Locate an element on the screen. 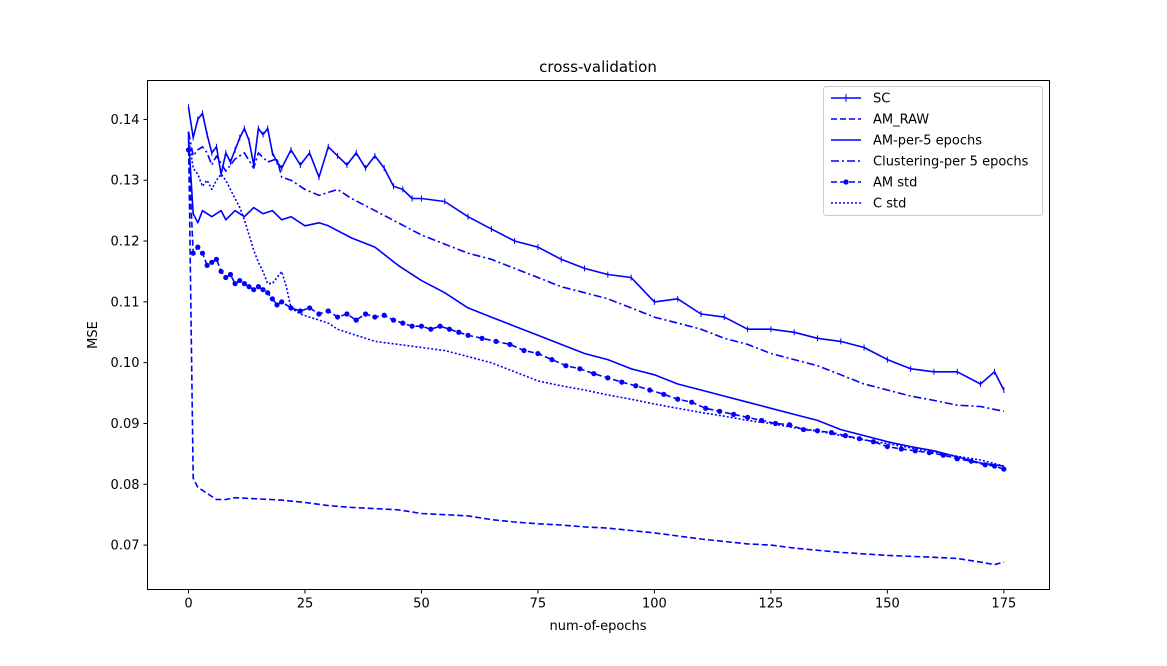 The image size is (1167, 666). legend-label: AM_RAW is located at coordinates (901, 120).